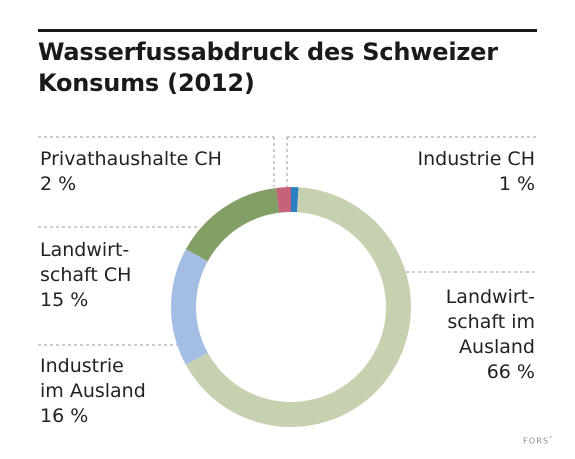  What do you see at coordinates (58, 184) in the screenshot?
I see `label-value: 2 %` at bounding box center [58, 184].